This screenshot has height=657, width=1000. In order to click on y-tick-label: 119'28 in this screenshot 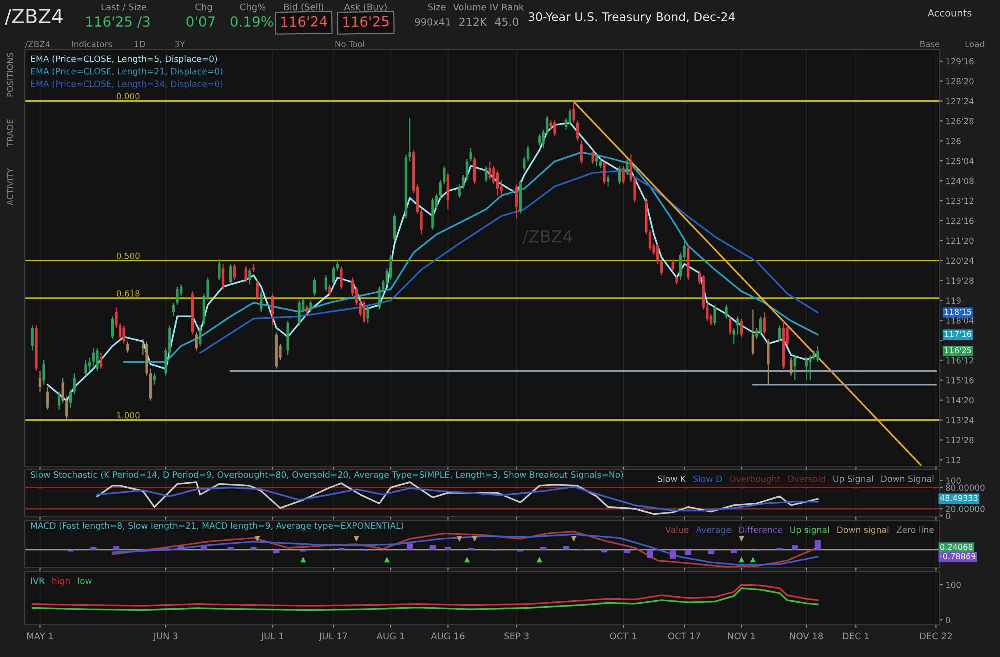, I will do `click(960, 281)`.